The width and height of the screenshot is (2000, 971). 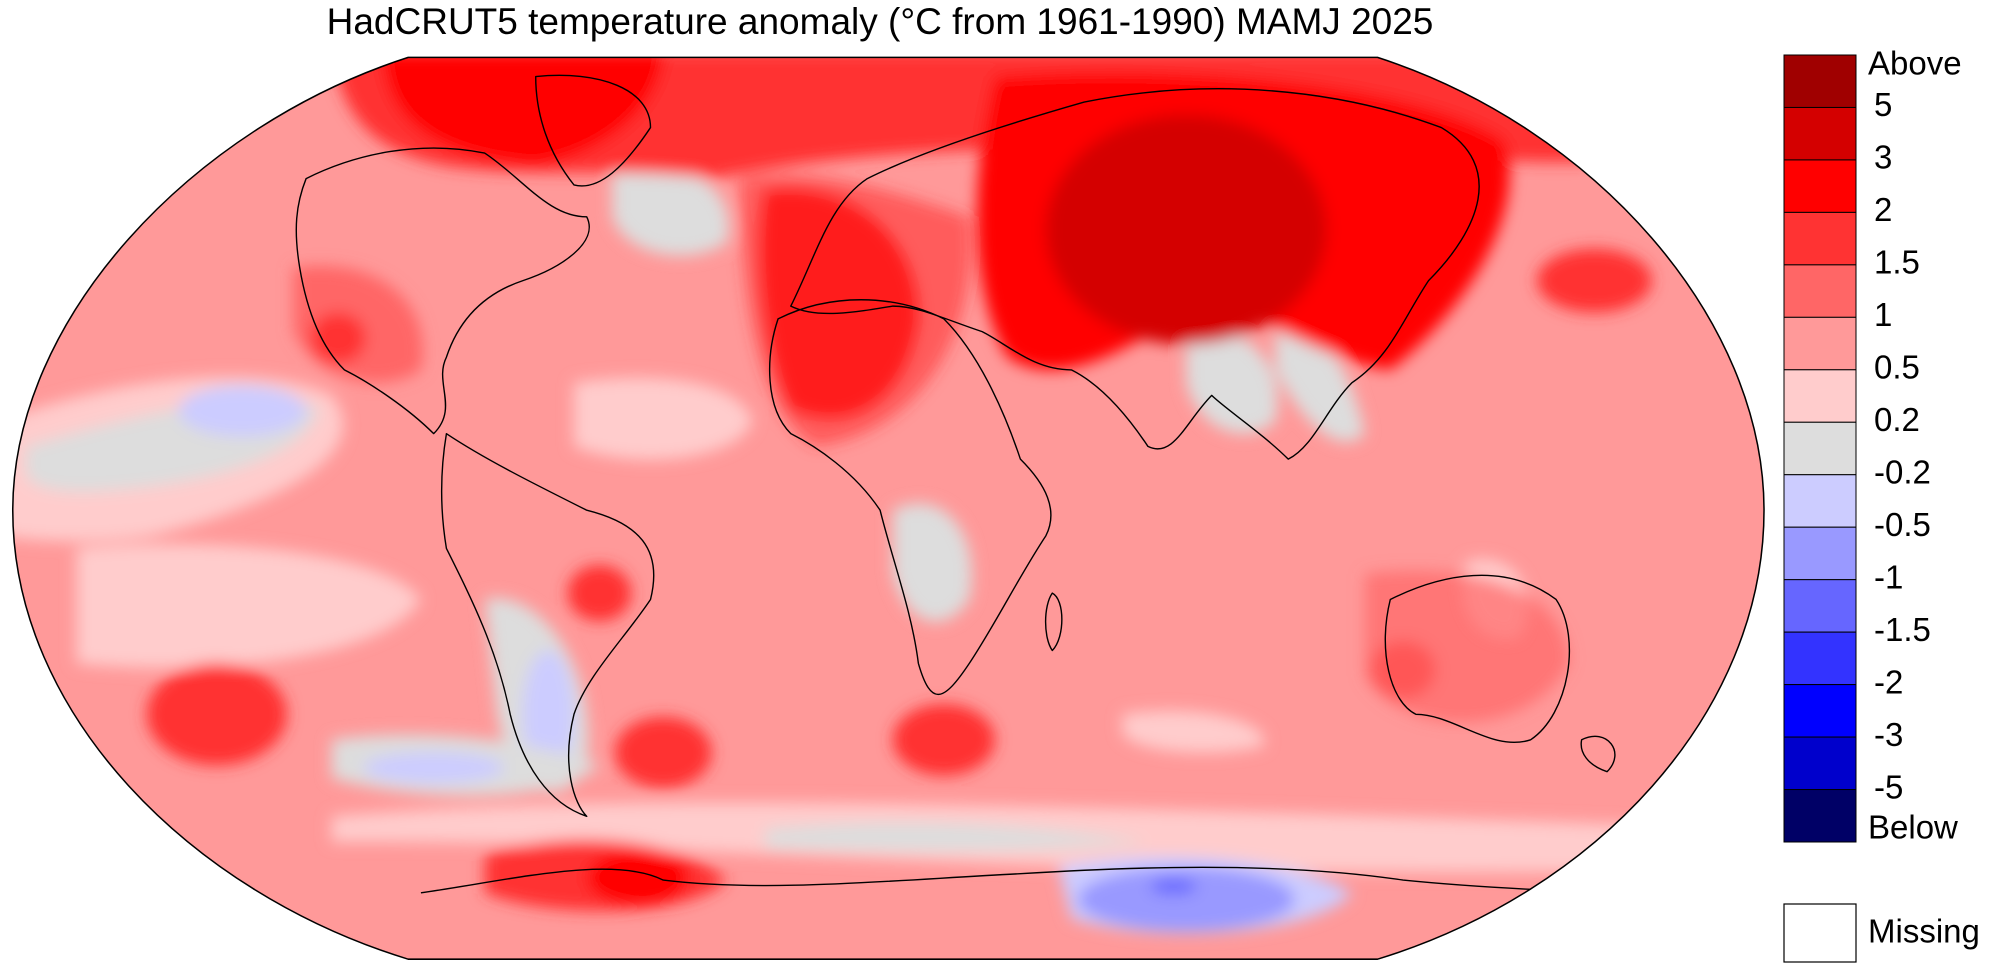 What do you see at coordinates (1902, 471) in the screenshot?
I see `legend-label: -0.2` at bounding box center [1902, 471].